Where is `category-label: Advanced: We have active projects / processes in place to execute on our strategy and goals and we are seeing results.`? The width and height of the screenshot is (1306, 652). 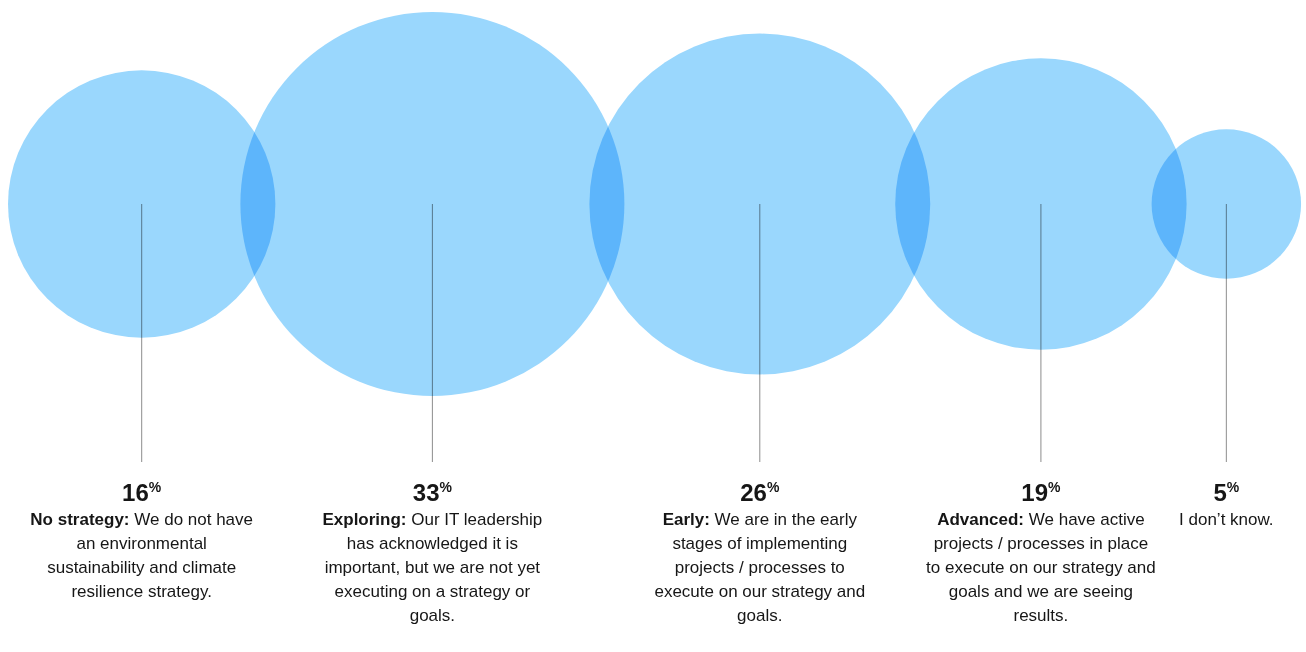 category-label: Advanced: We have active projects / processes in place to execute on our strategy and goals and we are seeing results. is located at coordinates (1041, 568).